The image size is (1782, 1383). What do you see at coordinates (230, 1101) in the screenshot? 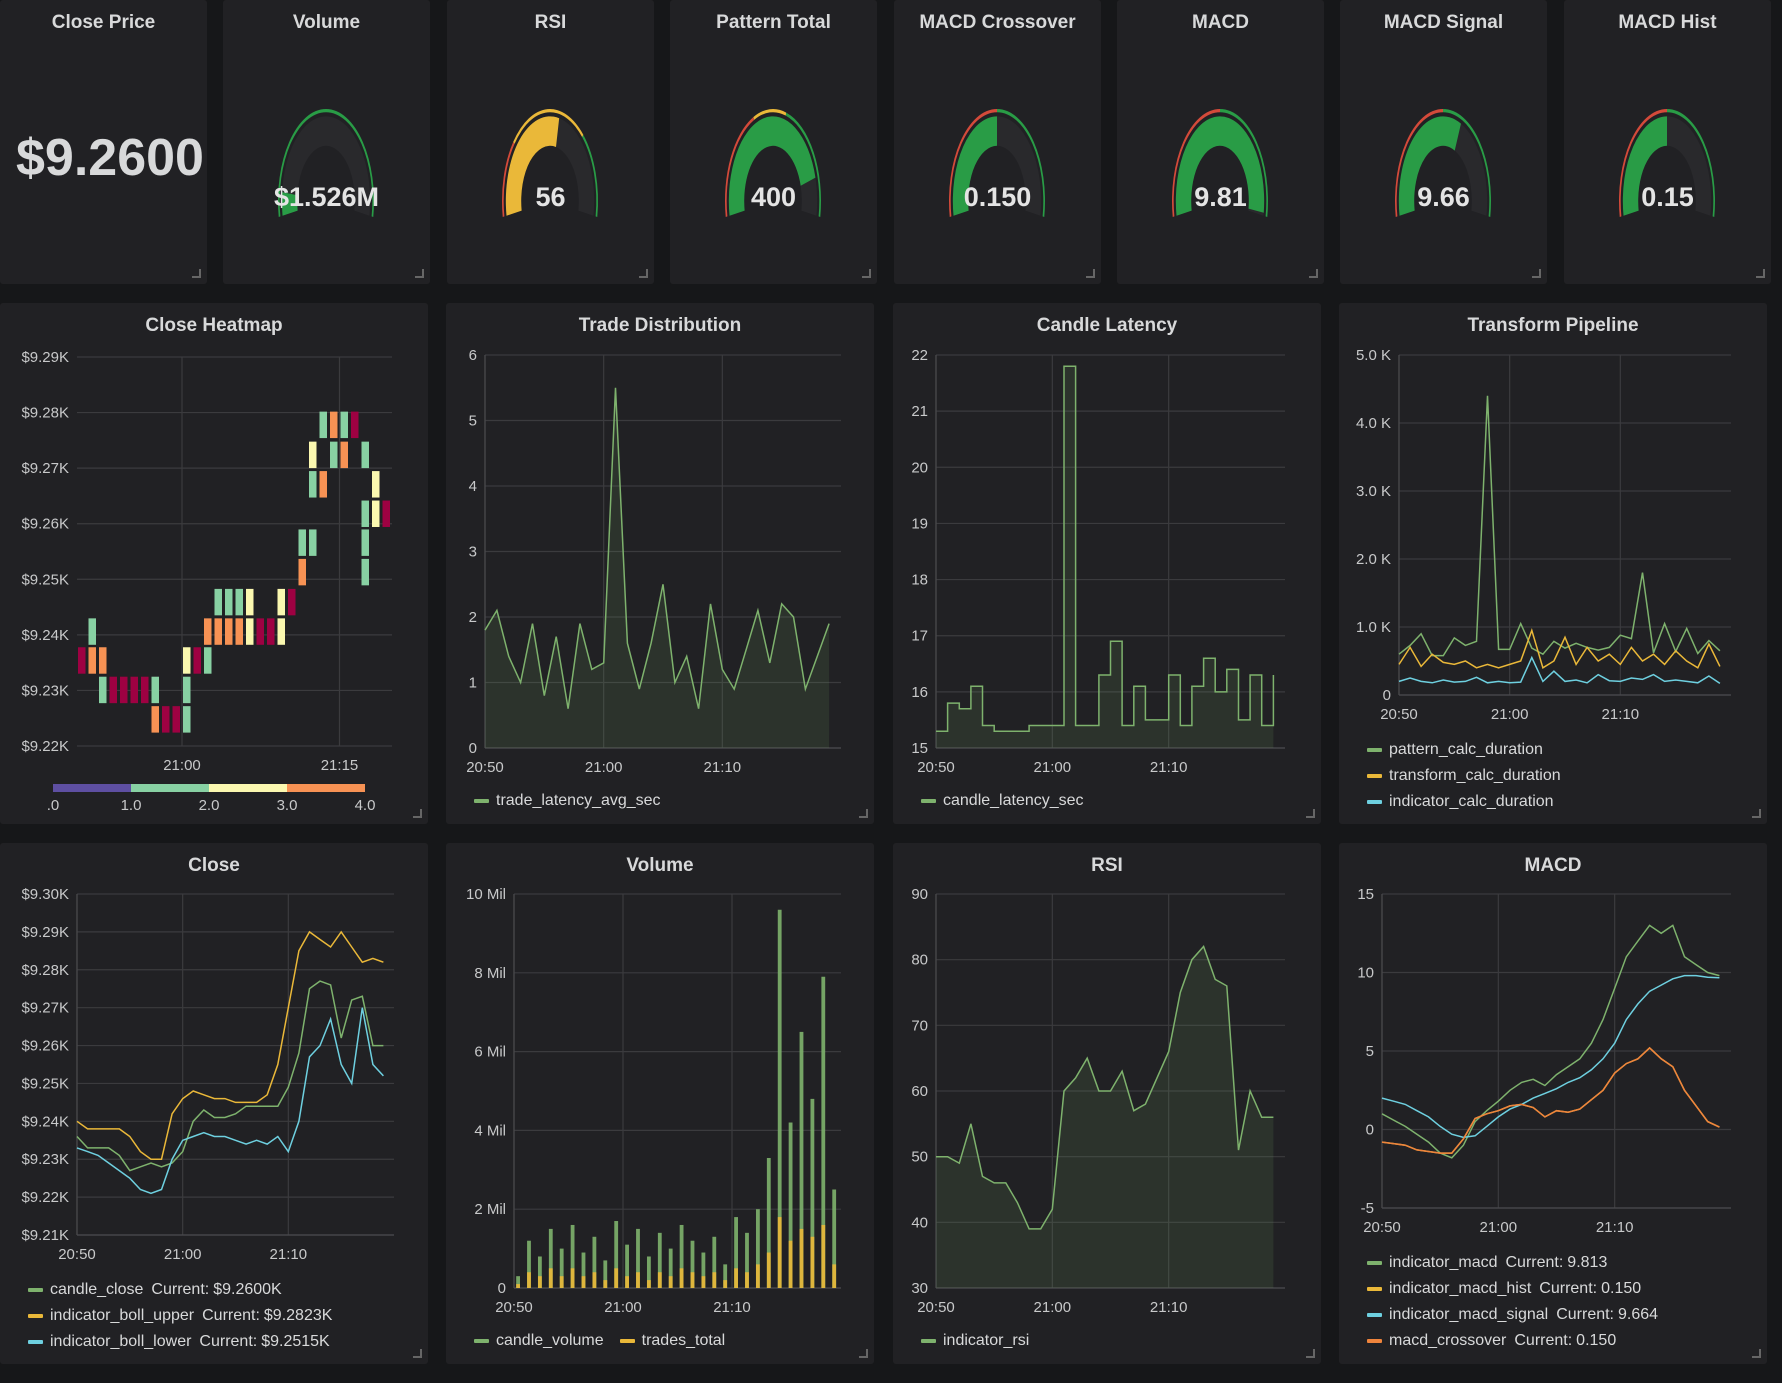
I see `line-indicator-boll-lower` at bounding box center [230, 1101].